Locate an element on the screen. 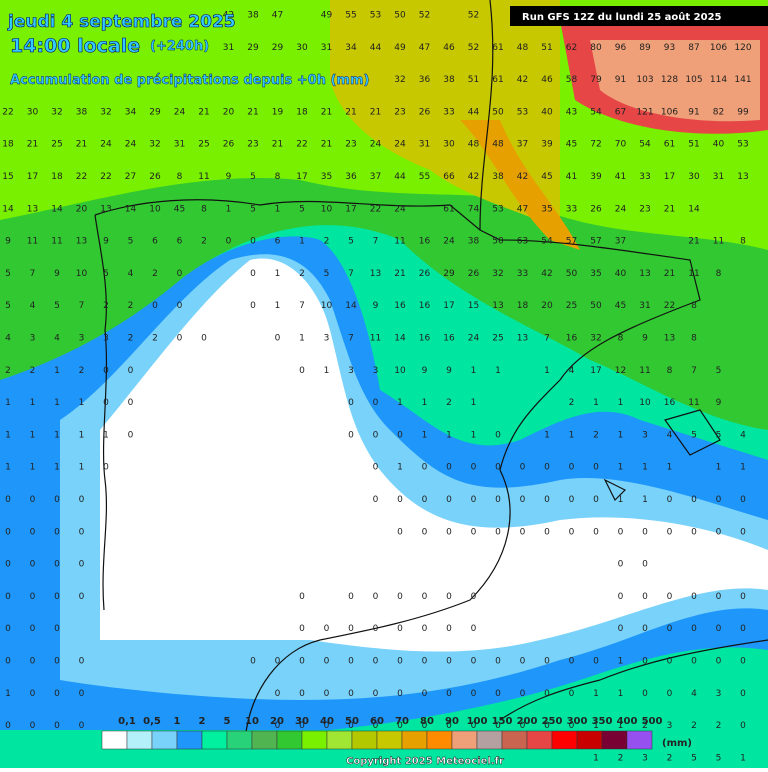 This screenshot has width=768, height=772. grid-value: 87 is located at coordinates (693, 48).